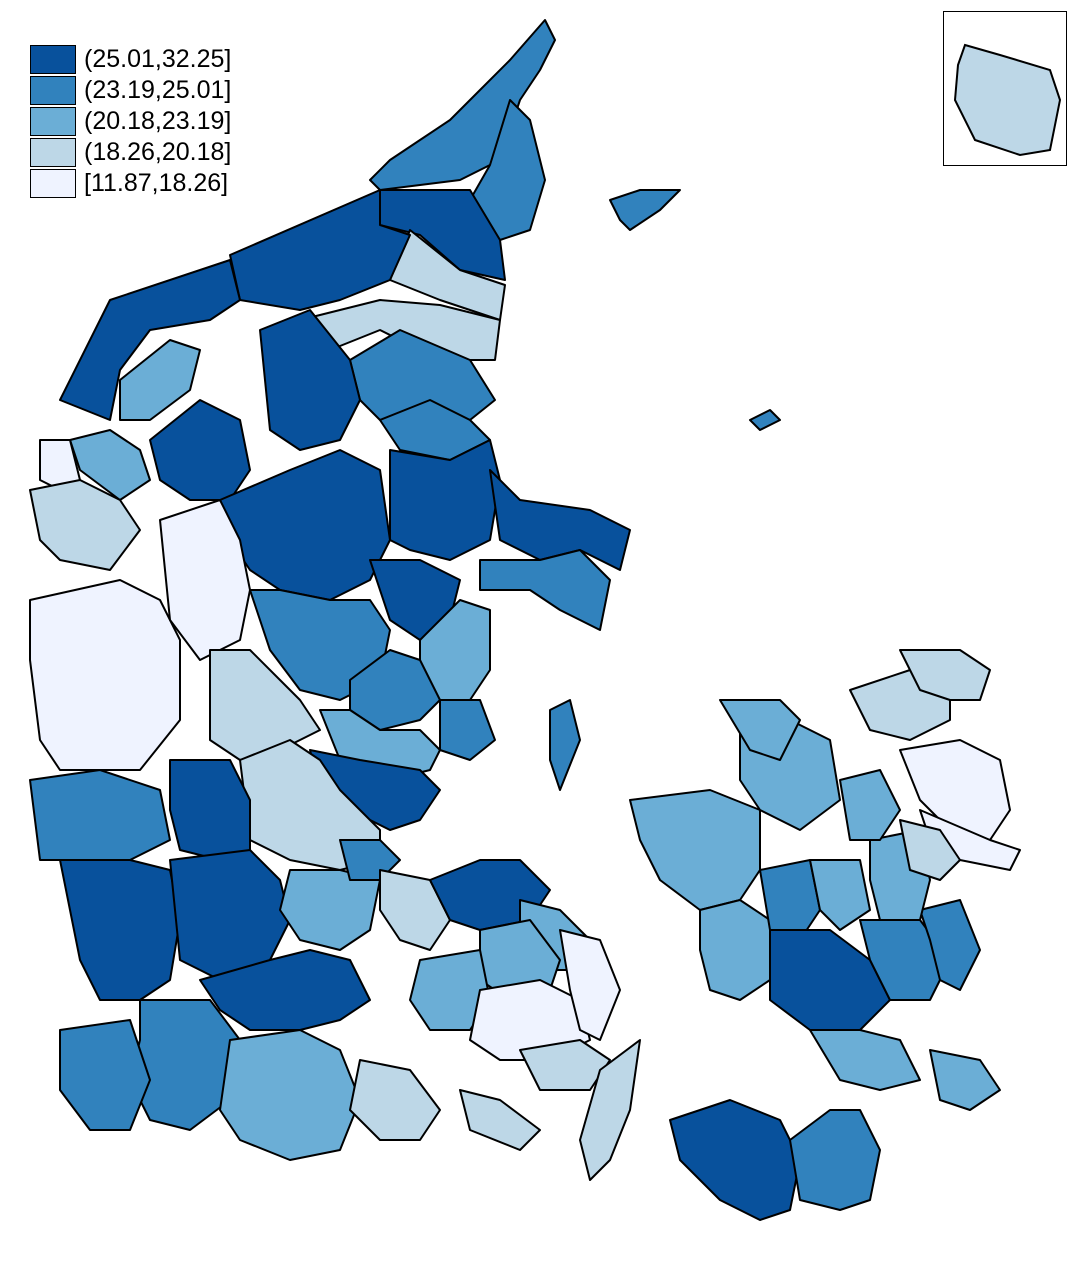 This screenshot has width=1080, height=1262. Describe the element at coordinates (160, 380) in the screenshot. I see `region-morsoe` at that location.